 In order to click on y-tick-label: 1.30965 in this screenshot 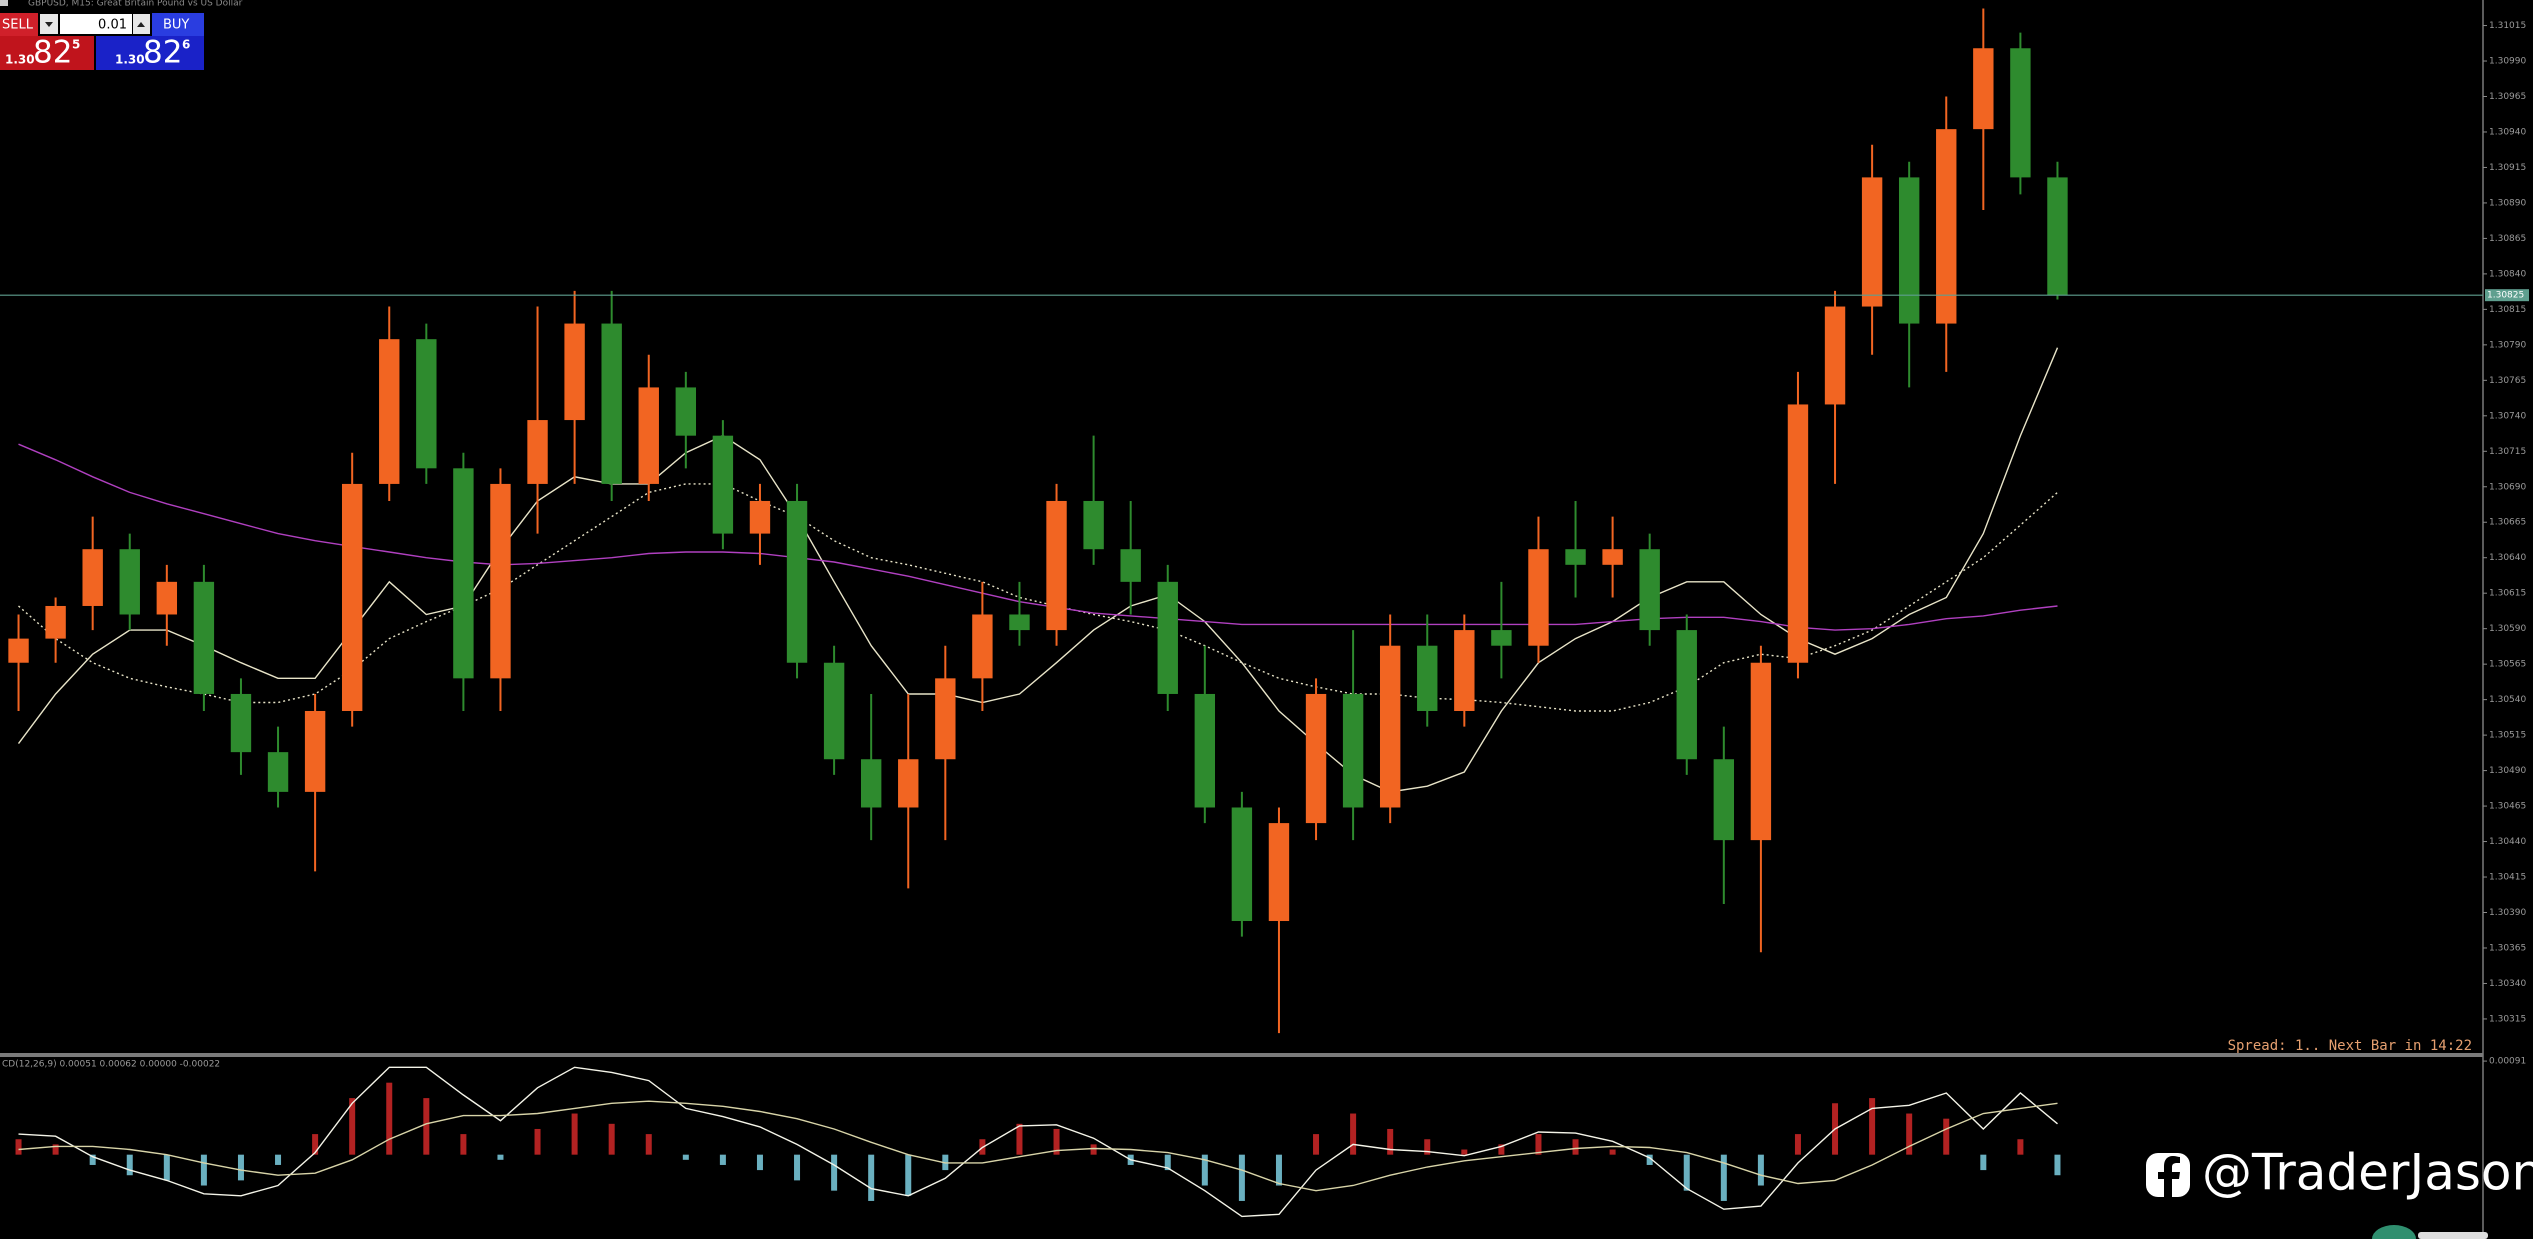, I will do `click(2507, 97)`.